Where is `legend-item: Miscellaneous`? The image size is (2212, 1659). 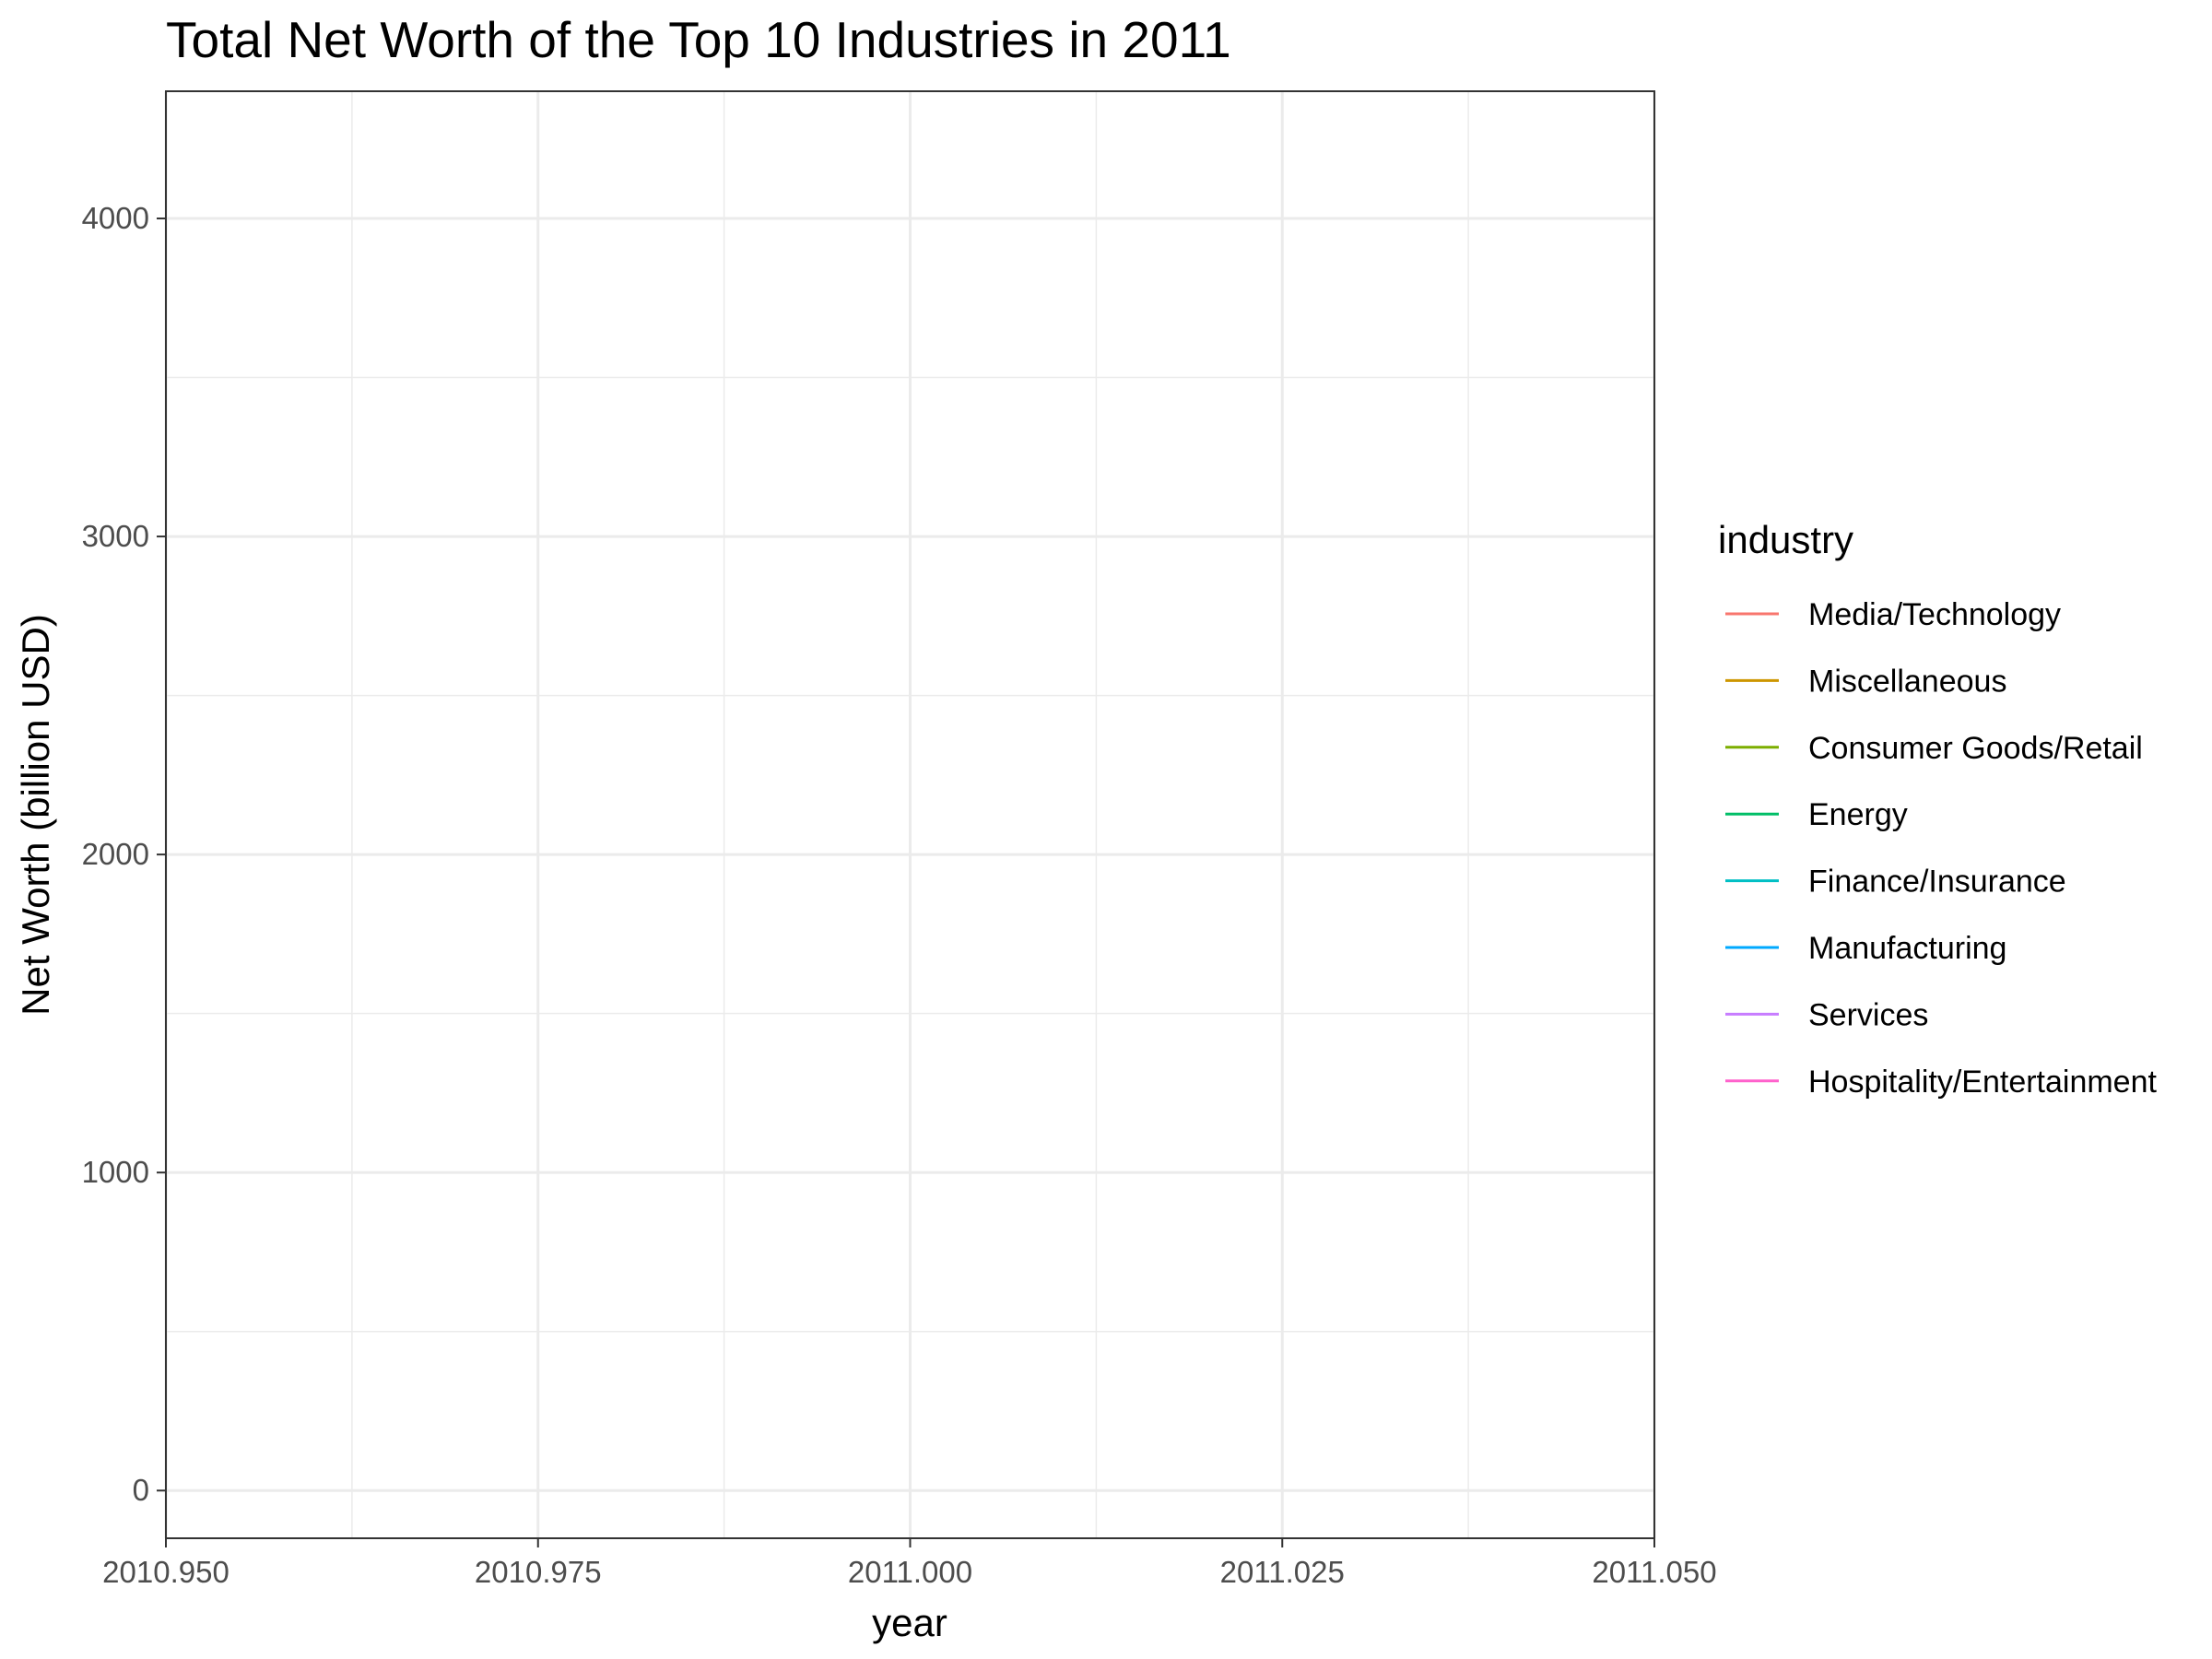
legend-item: Miscellaneous is located at coordinates (1865, 681).